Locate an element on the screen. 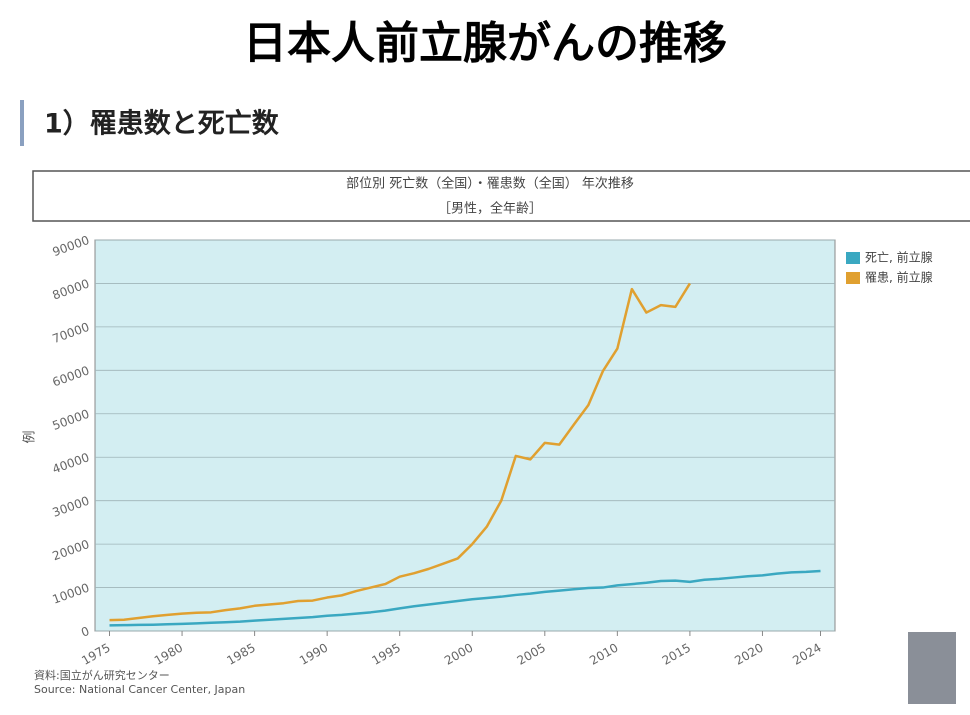 Image resolution: width=970 pixels, height=715 pixels. x-tick-label: 2005 is located at coordinates (531, 654).